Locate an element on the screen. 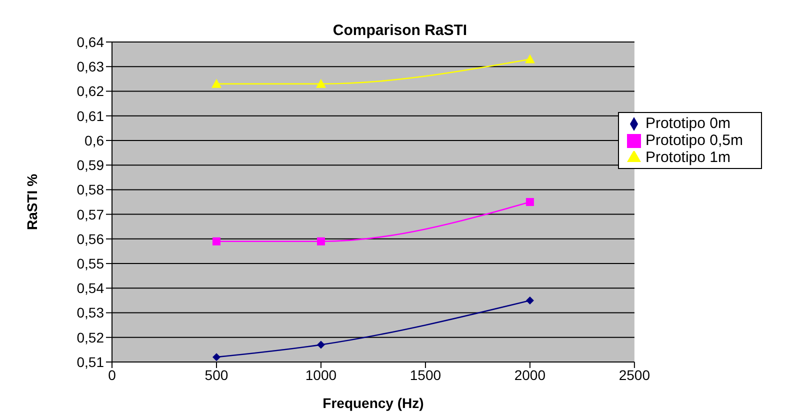 The height and width of the screenshot is (418, 800). x-tick-label: 2500 is located at coordinates (634, 374).